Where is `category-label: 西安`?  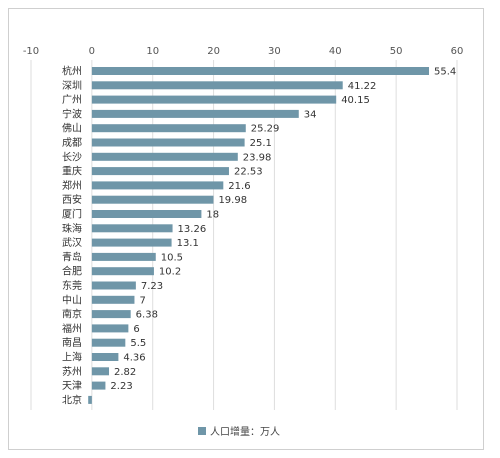 category-label: 西安 is located at coordinates (72, 199).